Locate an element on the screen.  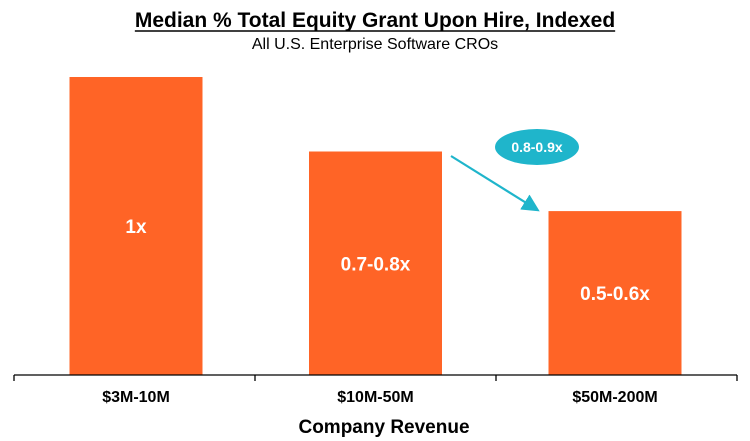
data-label: 1x is located at coordinates (136, 227).